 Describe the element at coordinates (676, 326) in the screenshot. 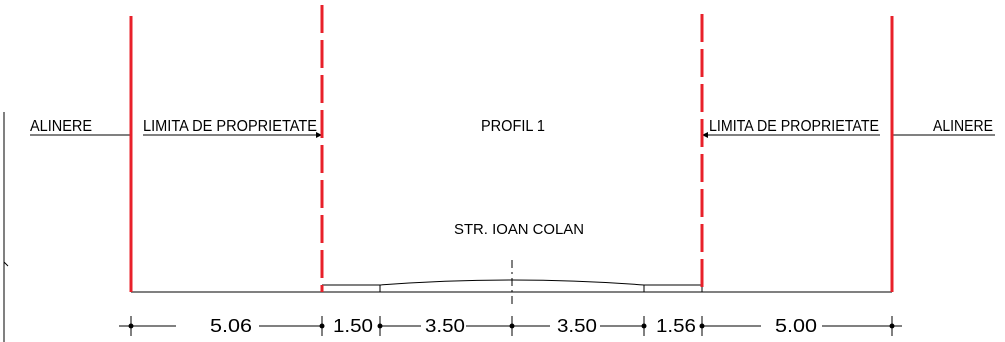

I see `dimension-label-5: 1.56` at that location.